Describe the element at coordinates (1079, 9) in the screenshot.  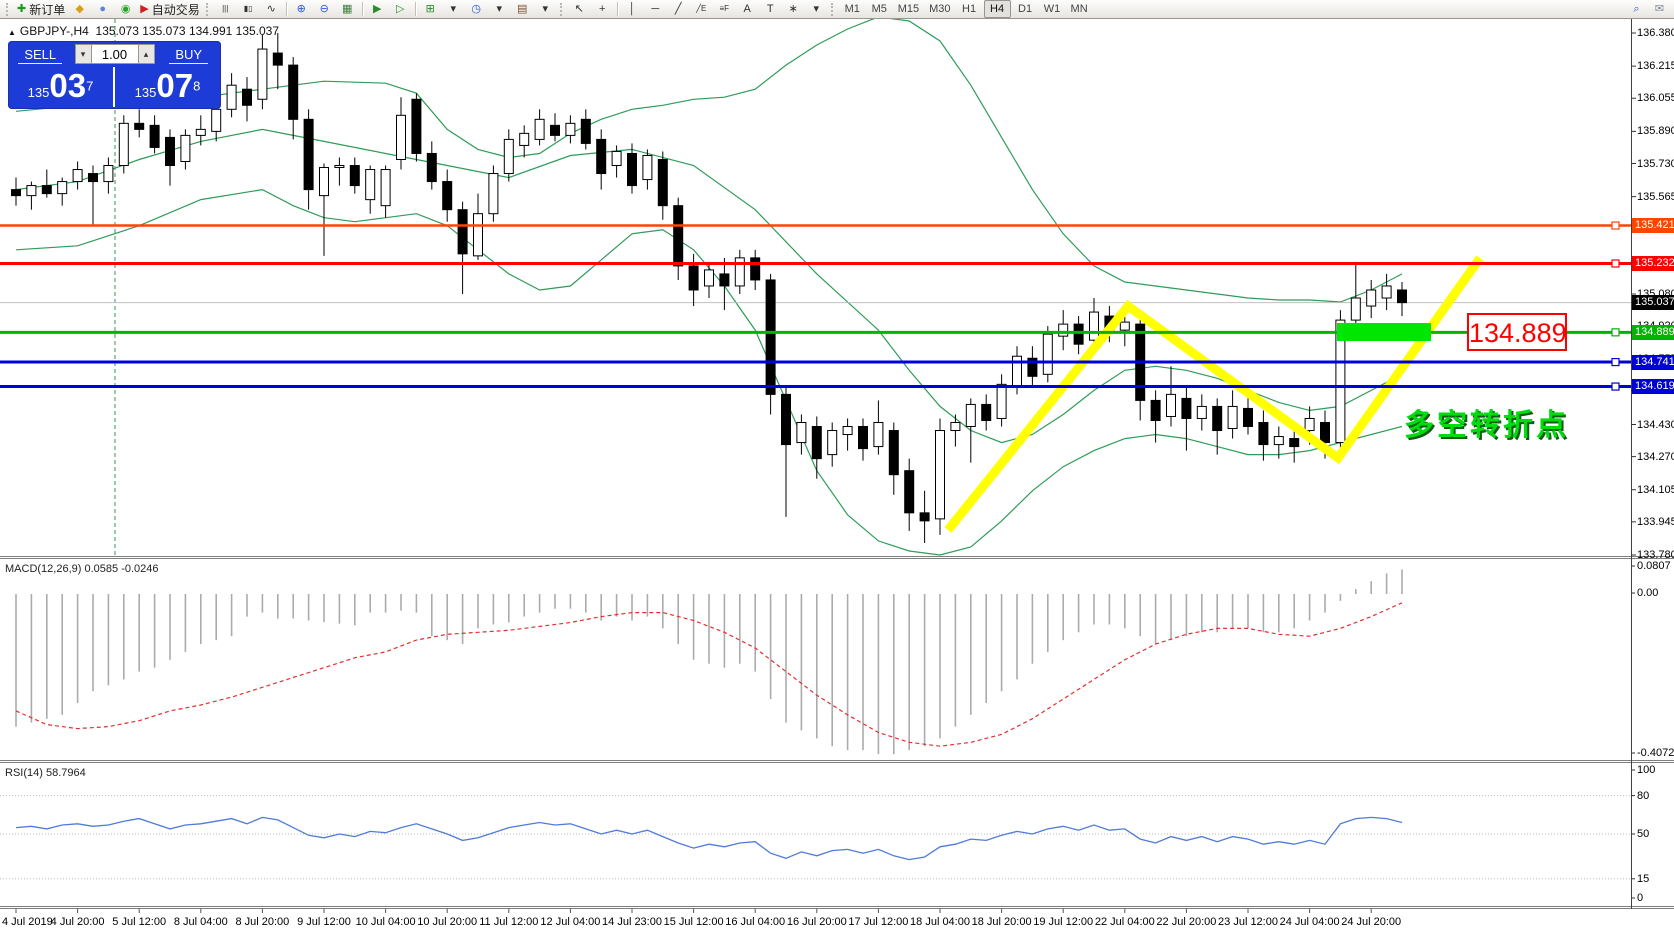
I see `timeframe-mn-button: MN` at that location.